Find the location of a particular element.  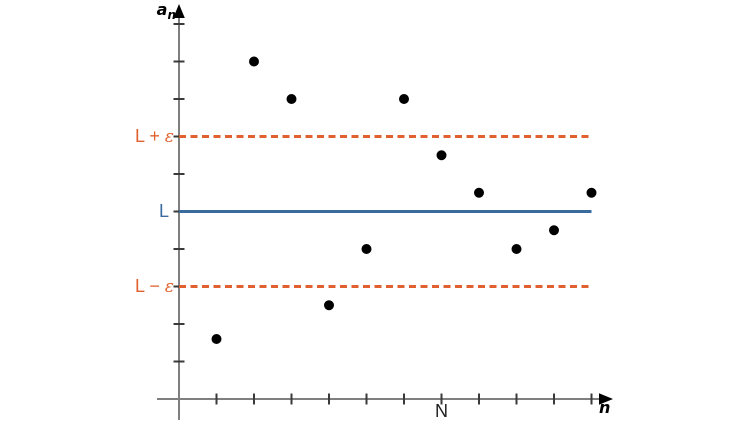

x-axis-arrow-icon is located at coordinates (606, 399).